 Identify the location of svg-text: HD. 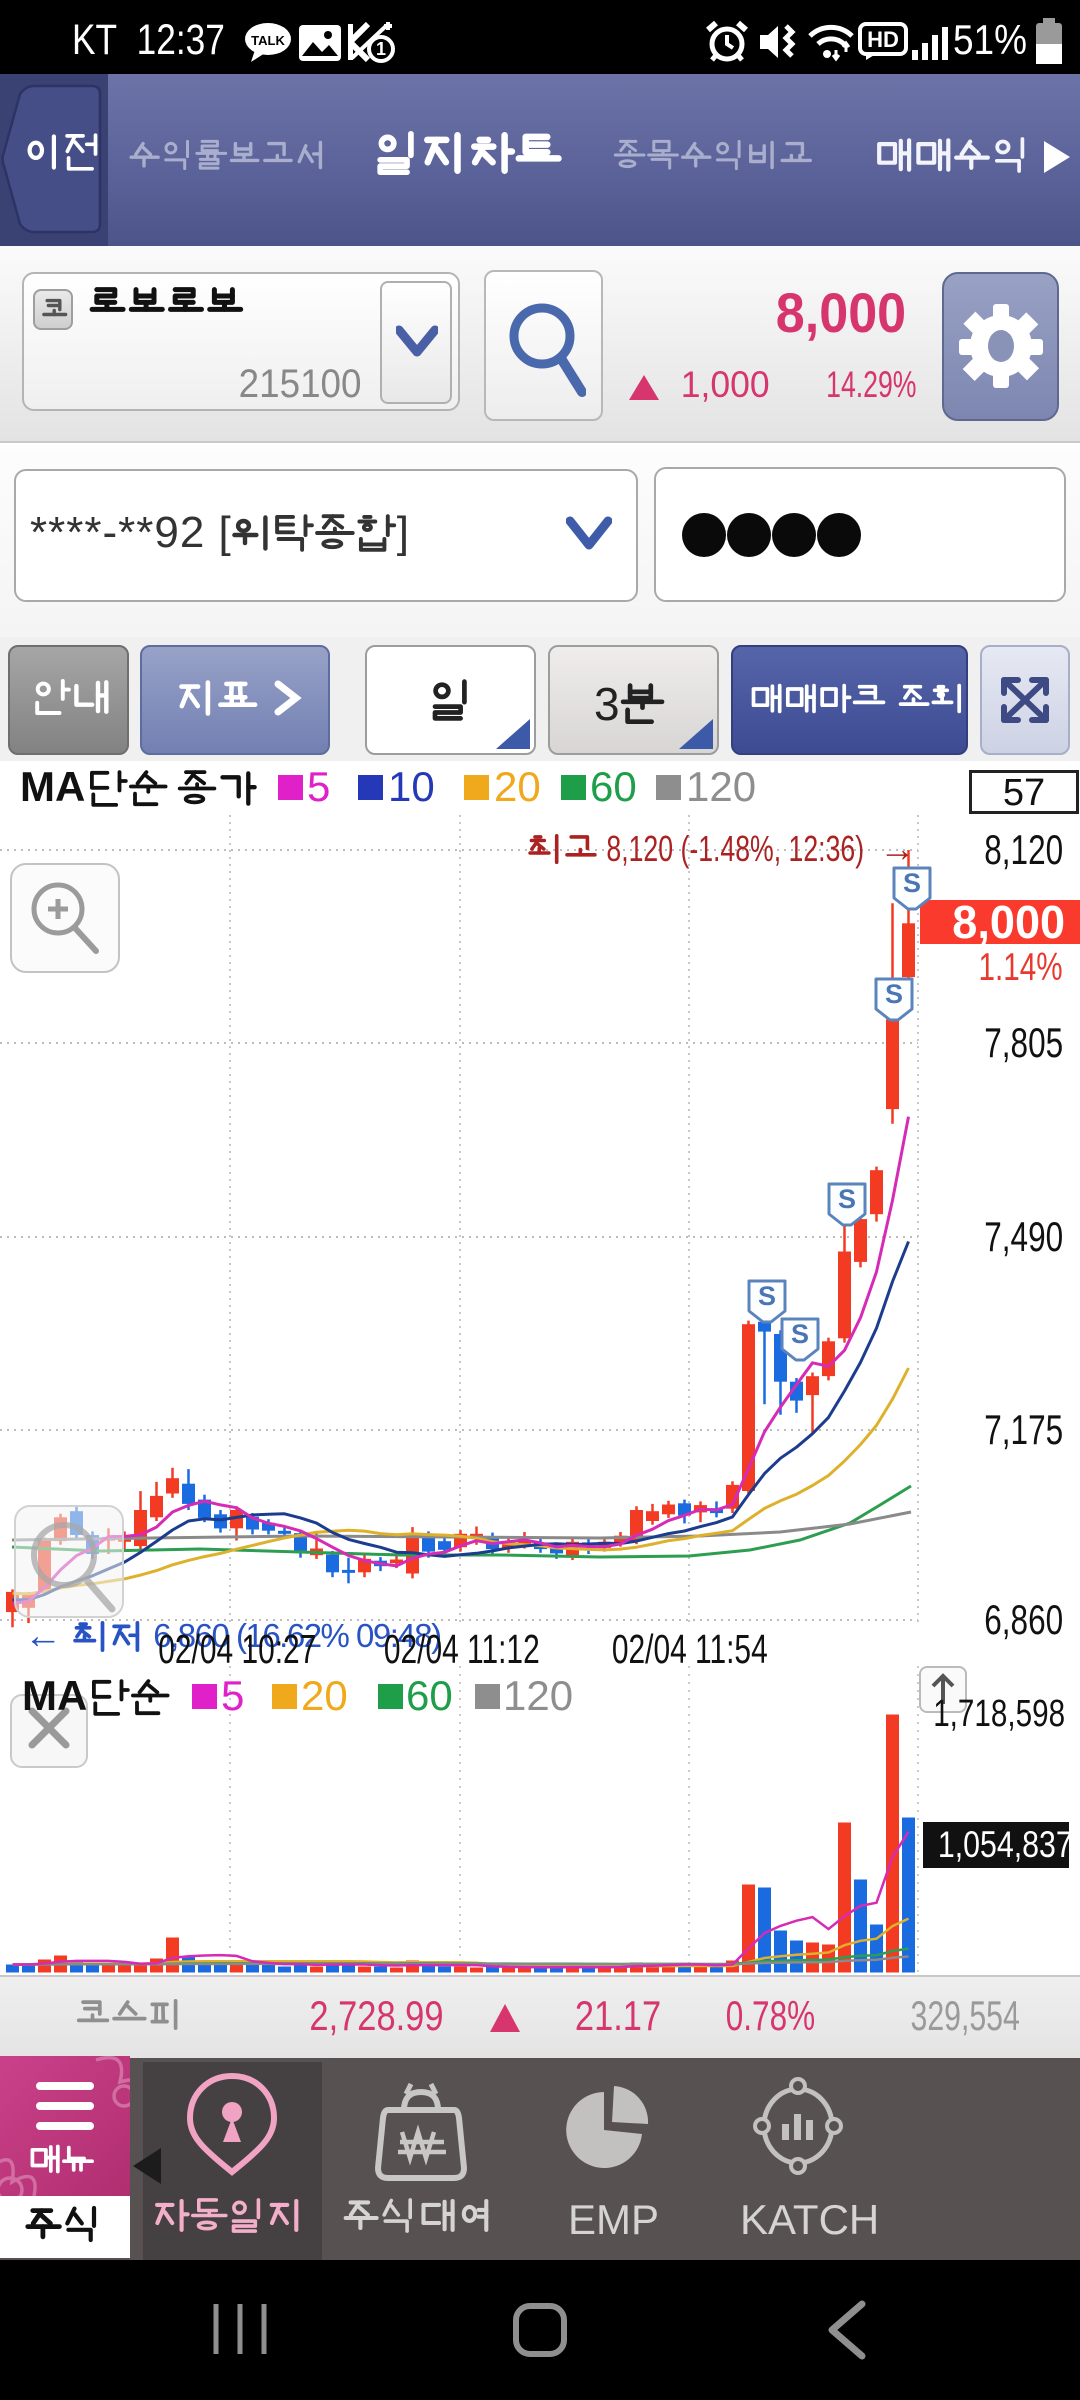
(883, 39).